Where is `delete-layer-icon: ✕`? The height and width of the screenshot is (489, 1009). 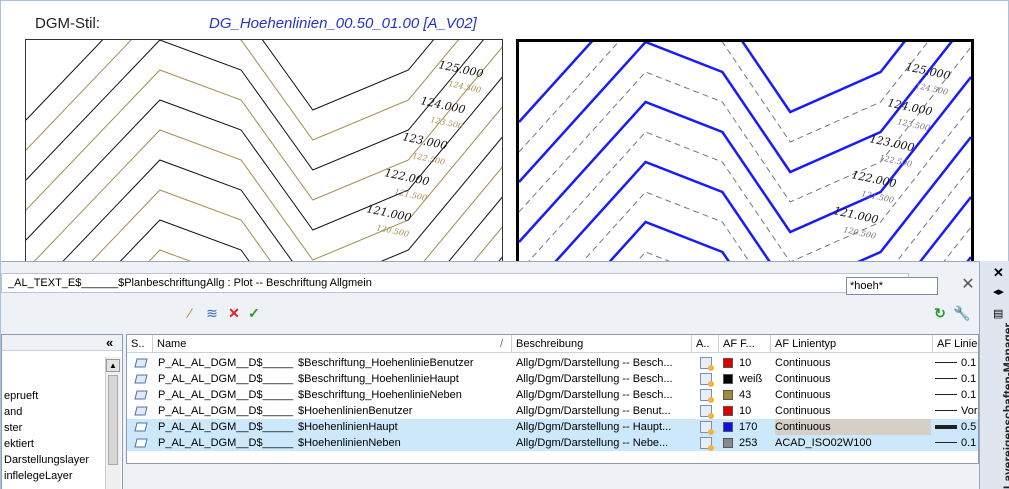
delete-layer-icon: ✕ is located at coordinates (234, 313).